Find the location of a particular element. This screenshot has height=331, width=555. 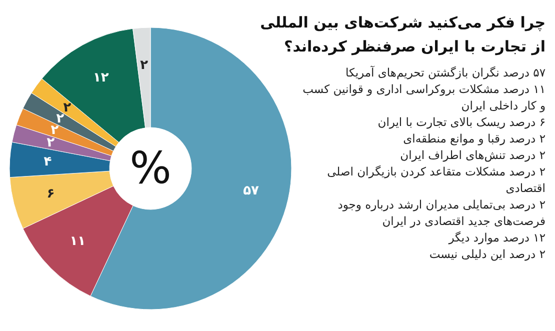

text: ۲ درصد تنش‌های اطراف ایران is located at coordinates (473, 155).